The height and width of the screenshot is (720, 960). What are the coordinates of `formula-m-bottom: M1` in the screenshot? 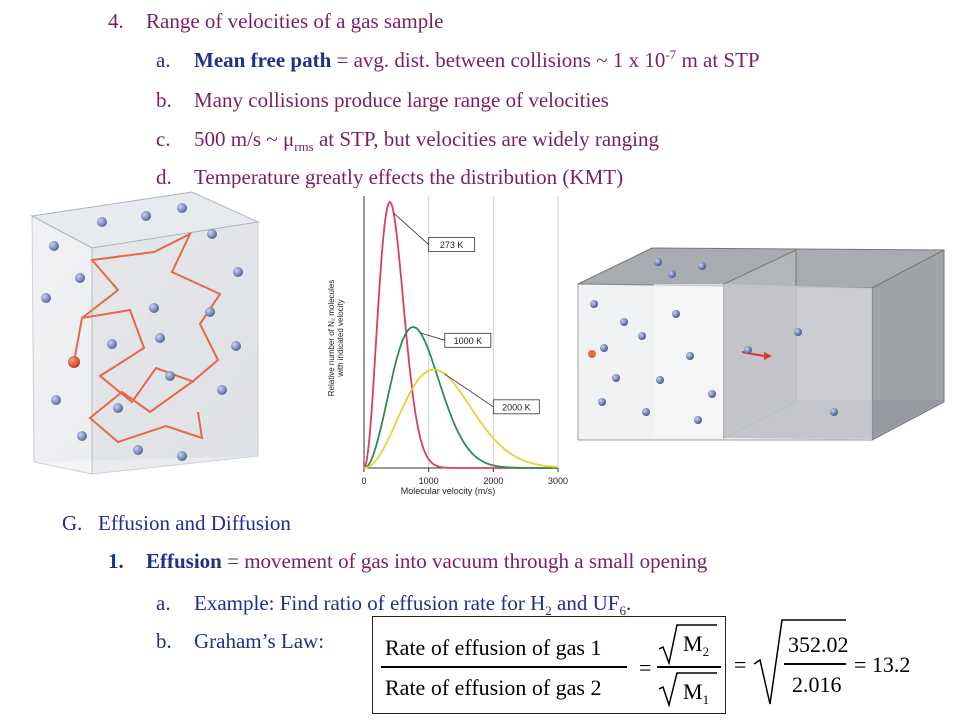 It's located at (696, 693).